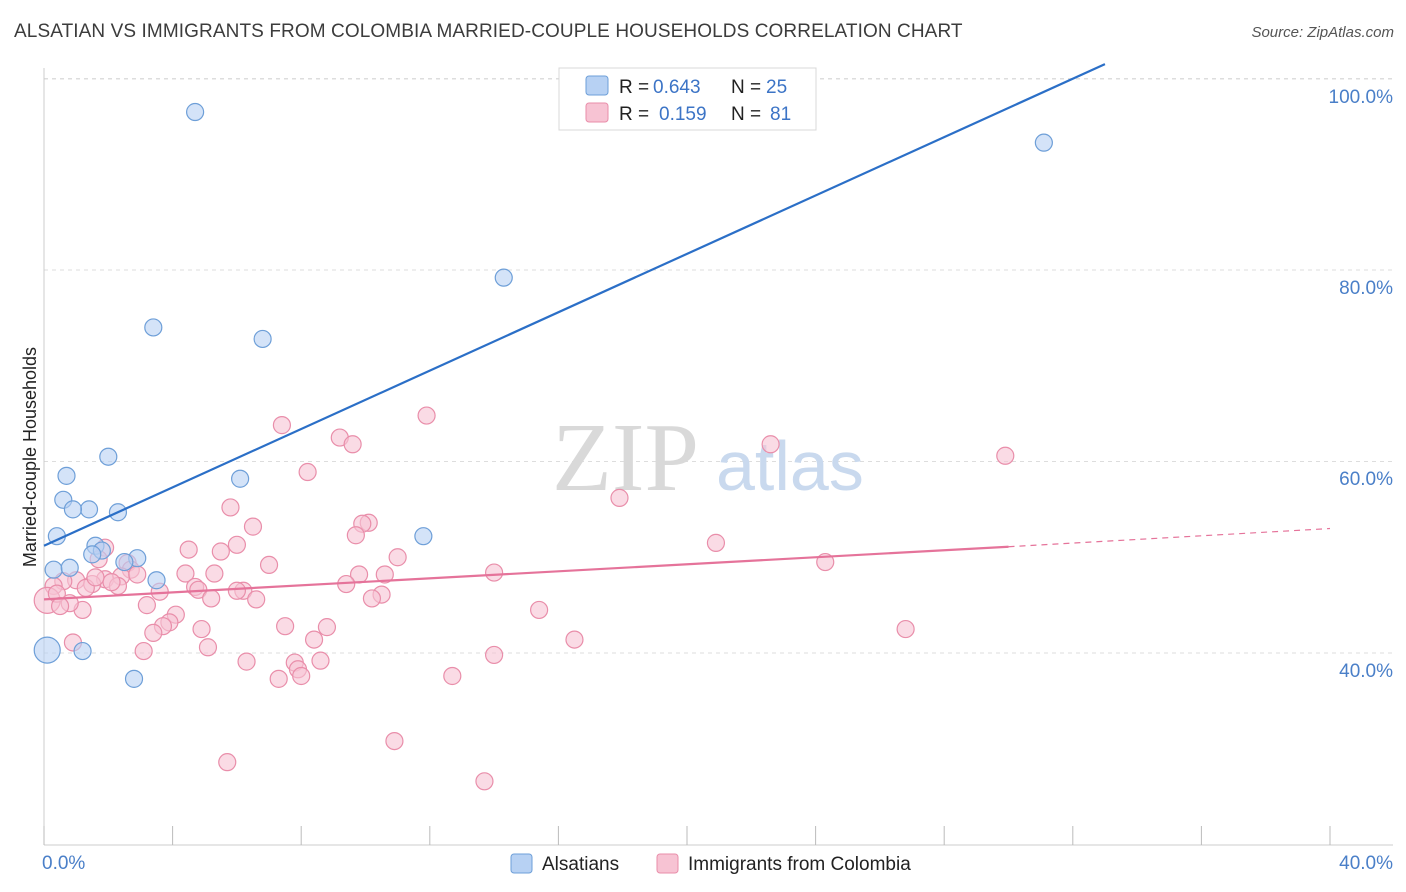 This screenshot has height=892, width=1406. Describe the element at coordinates (667, 863) in the screenshot. I see `series-legend-swatch-colombia` at that location.